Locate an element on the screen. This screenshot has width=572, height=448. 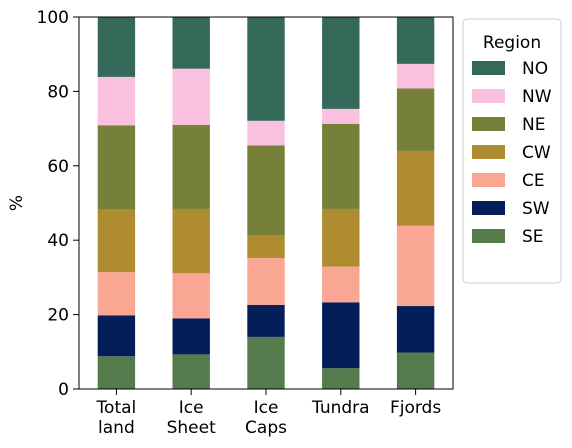
legend-label-ce: CE is located at coordinates (533, 181).